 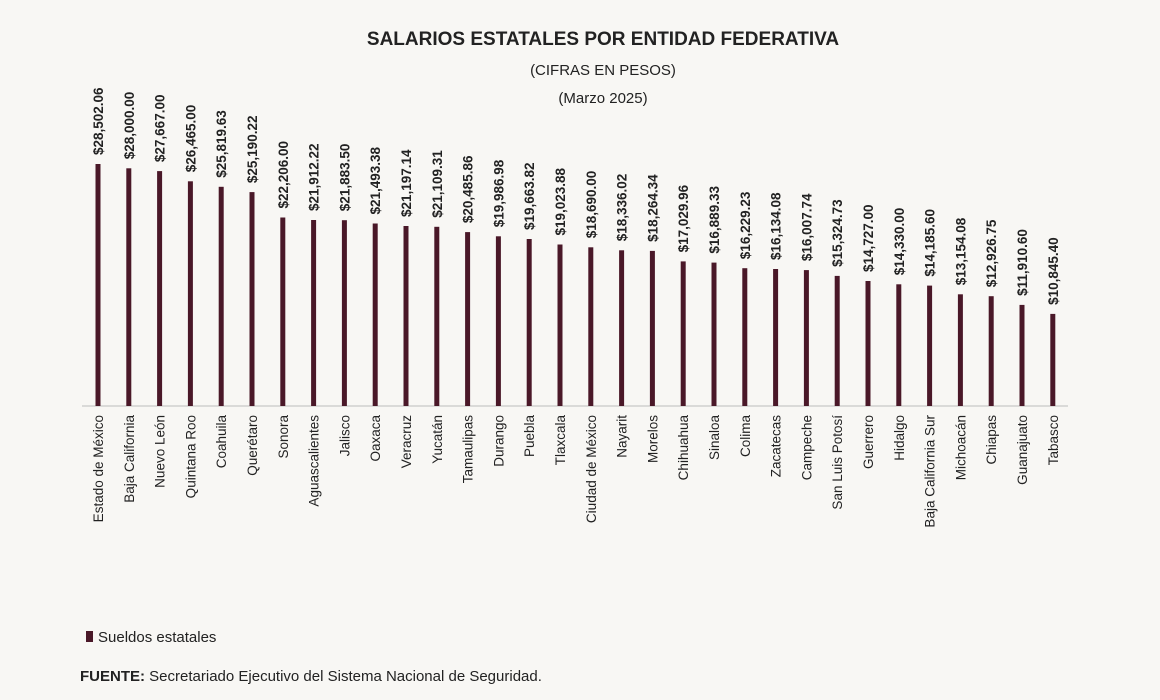 What do you see at coordinates (652, 208) in the screenshot?
I see `value-label: $18,264.34` at bounding box center [652, 208].